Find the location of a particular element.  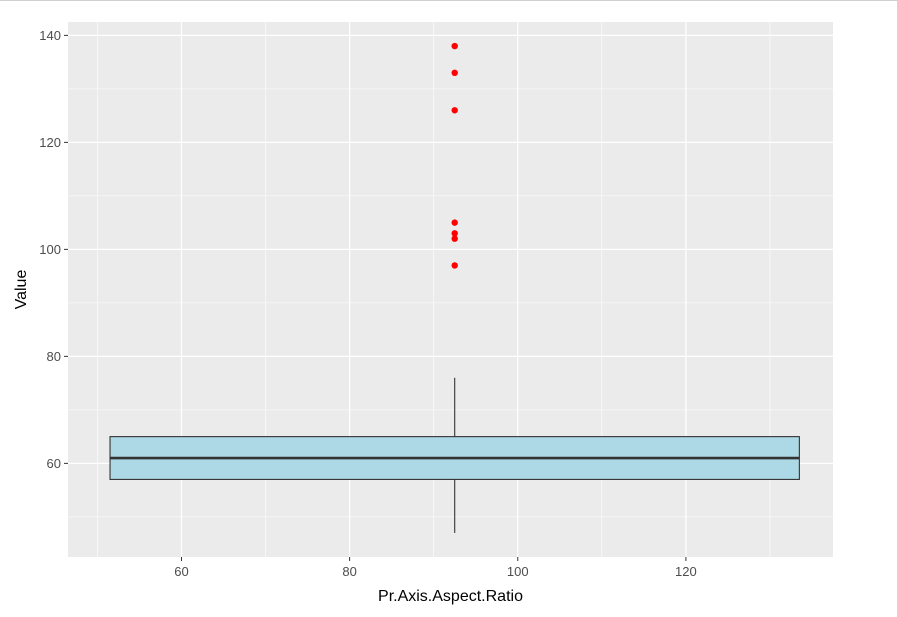

y-tick-label: 100 is located at coordinates (50, 249).